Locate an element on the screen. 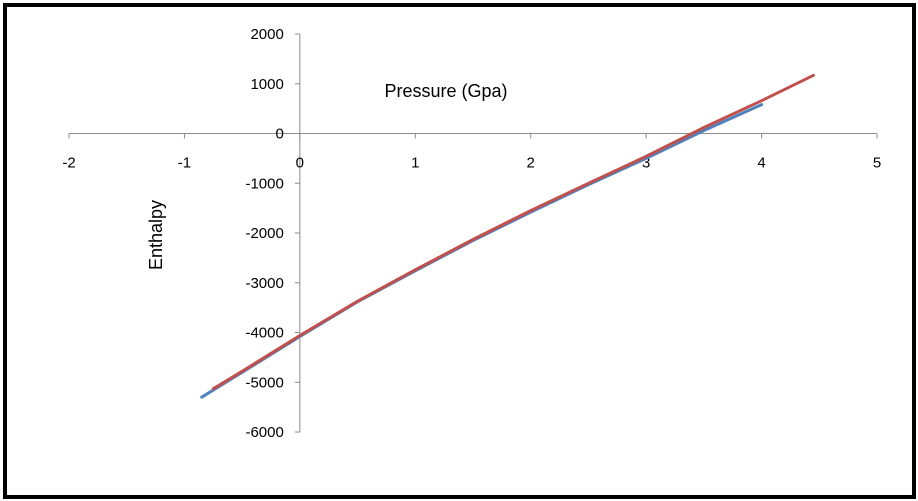 Image resolution: width=918 pixels, height=501 pixels. x-tick-label: 0 is located at coordinates (300, 163).